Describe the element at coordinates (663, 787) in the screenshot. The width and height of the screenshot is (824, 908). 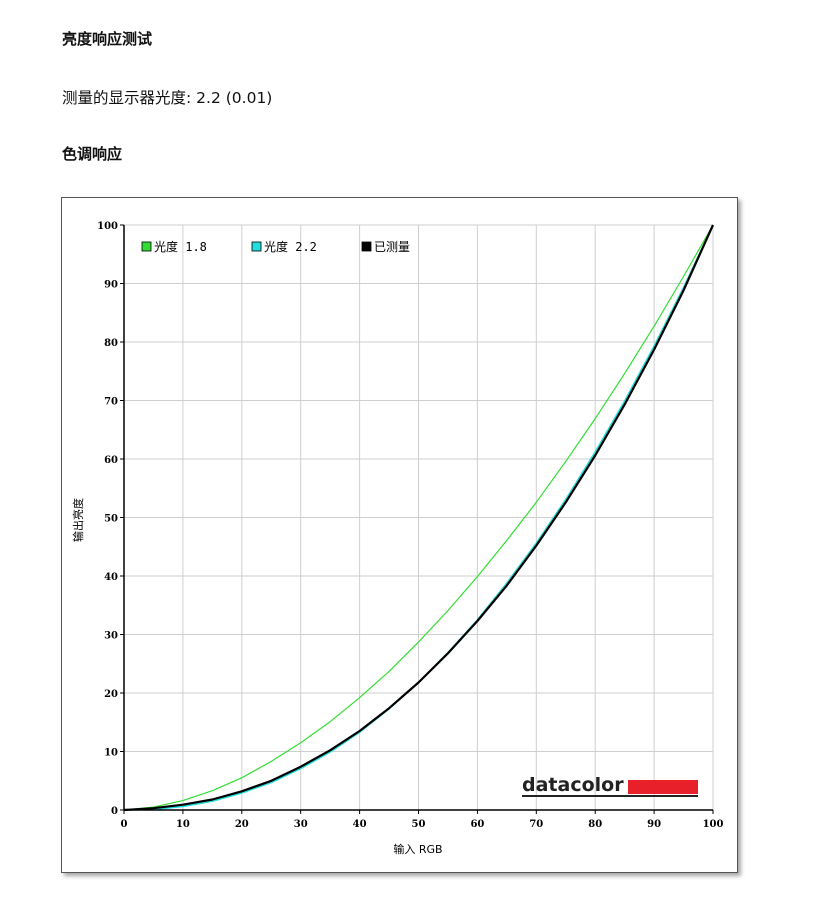
I see `logo-red-bar` at that location.